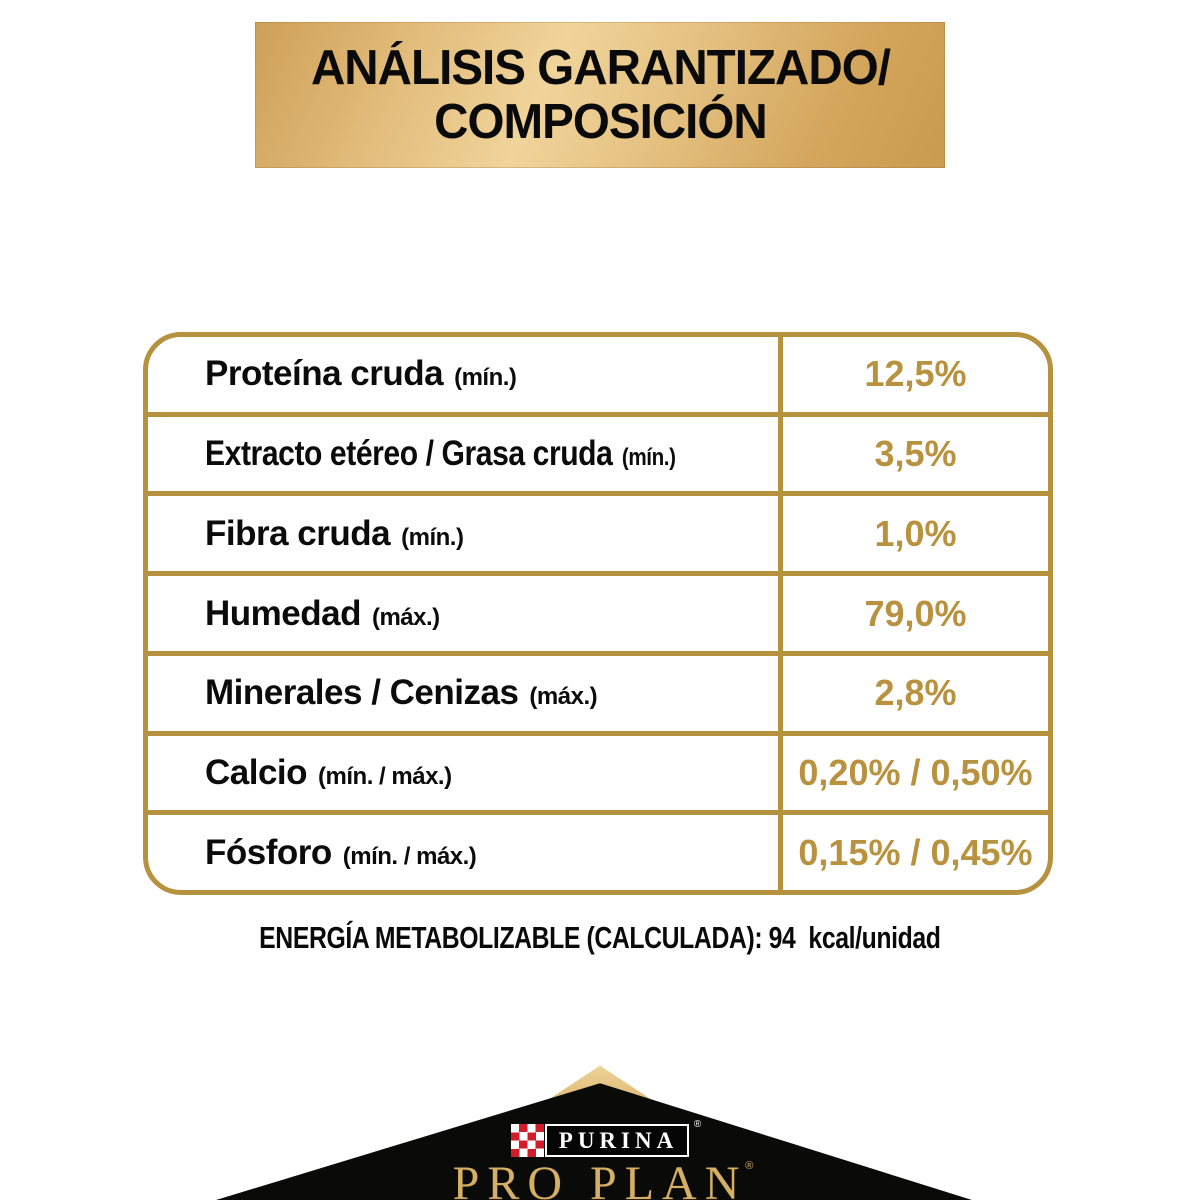 This screenshot has width=1200, height=1200. I want to click on nutrient-label-cell: Proteína cruda (mín.), so click(463, 374).